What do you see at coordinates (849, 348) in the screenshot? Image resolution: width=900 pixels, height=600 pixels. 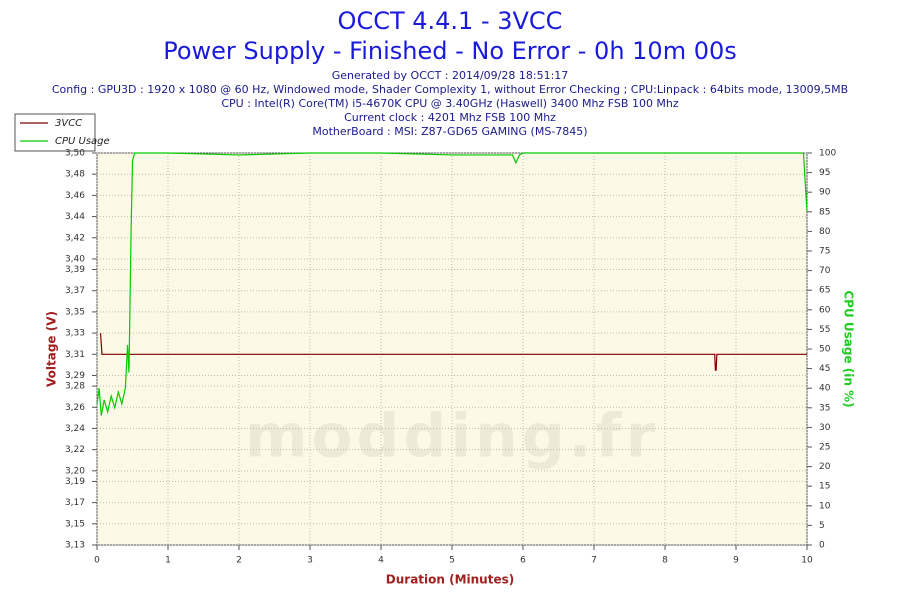 I see `y2-axis-label: CPU Usage (in %)` at bounding box center [849, 348].